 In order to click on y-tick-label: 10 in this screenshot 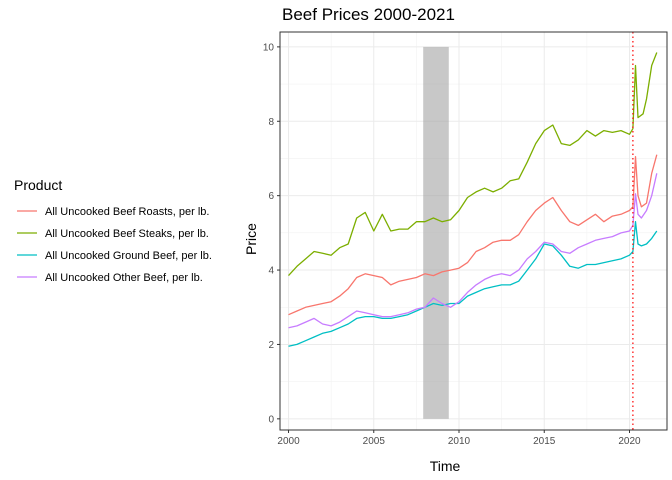, I will do `click(269, 47)`.